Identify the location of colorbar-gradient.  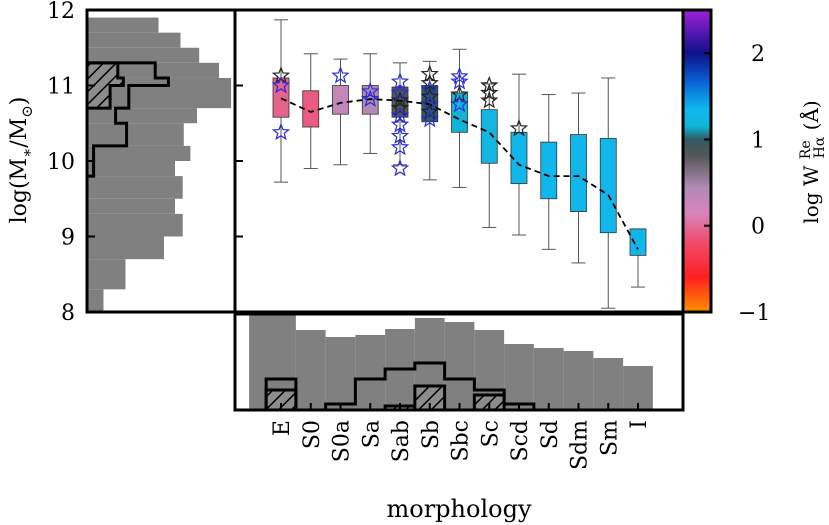
(697, 161).